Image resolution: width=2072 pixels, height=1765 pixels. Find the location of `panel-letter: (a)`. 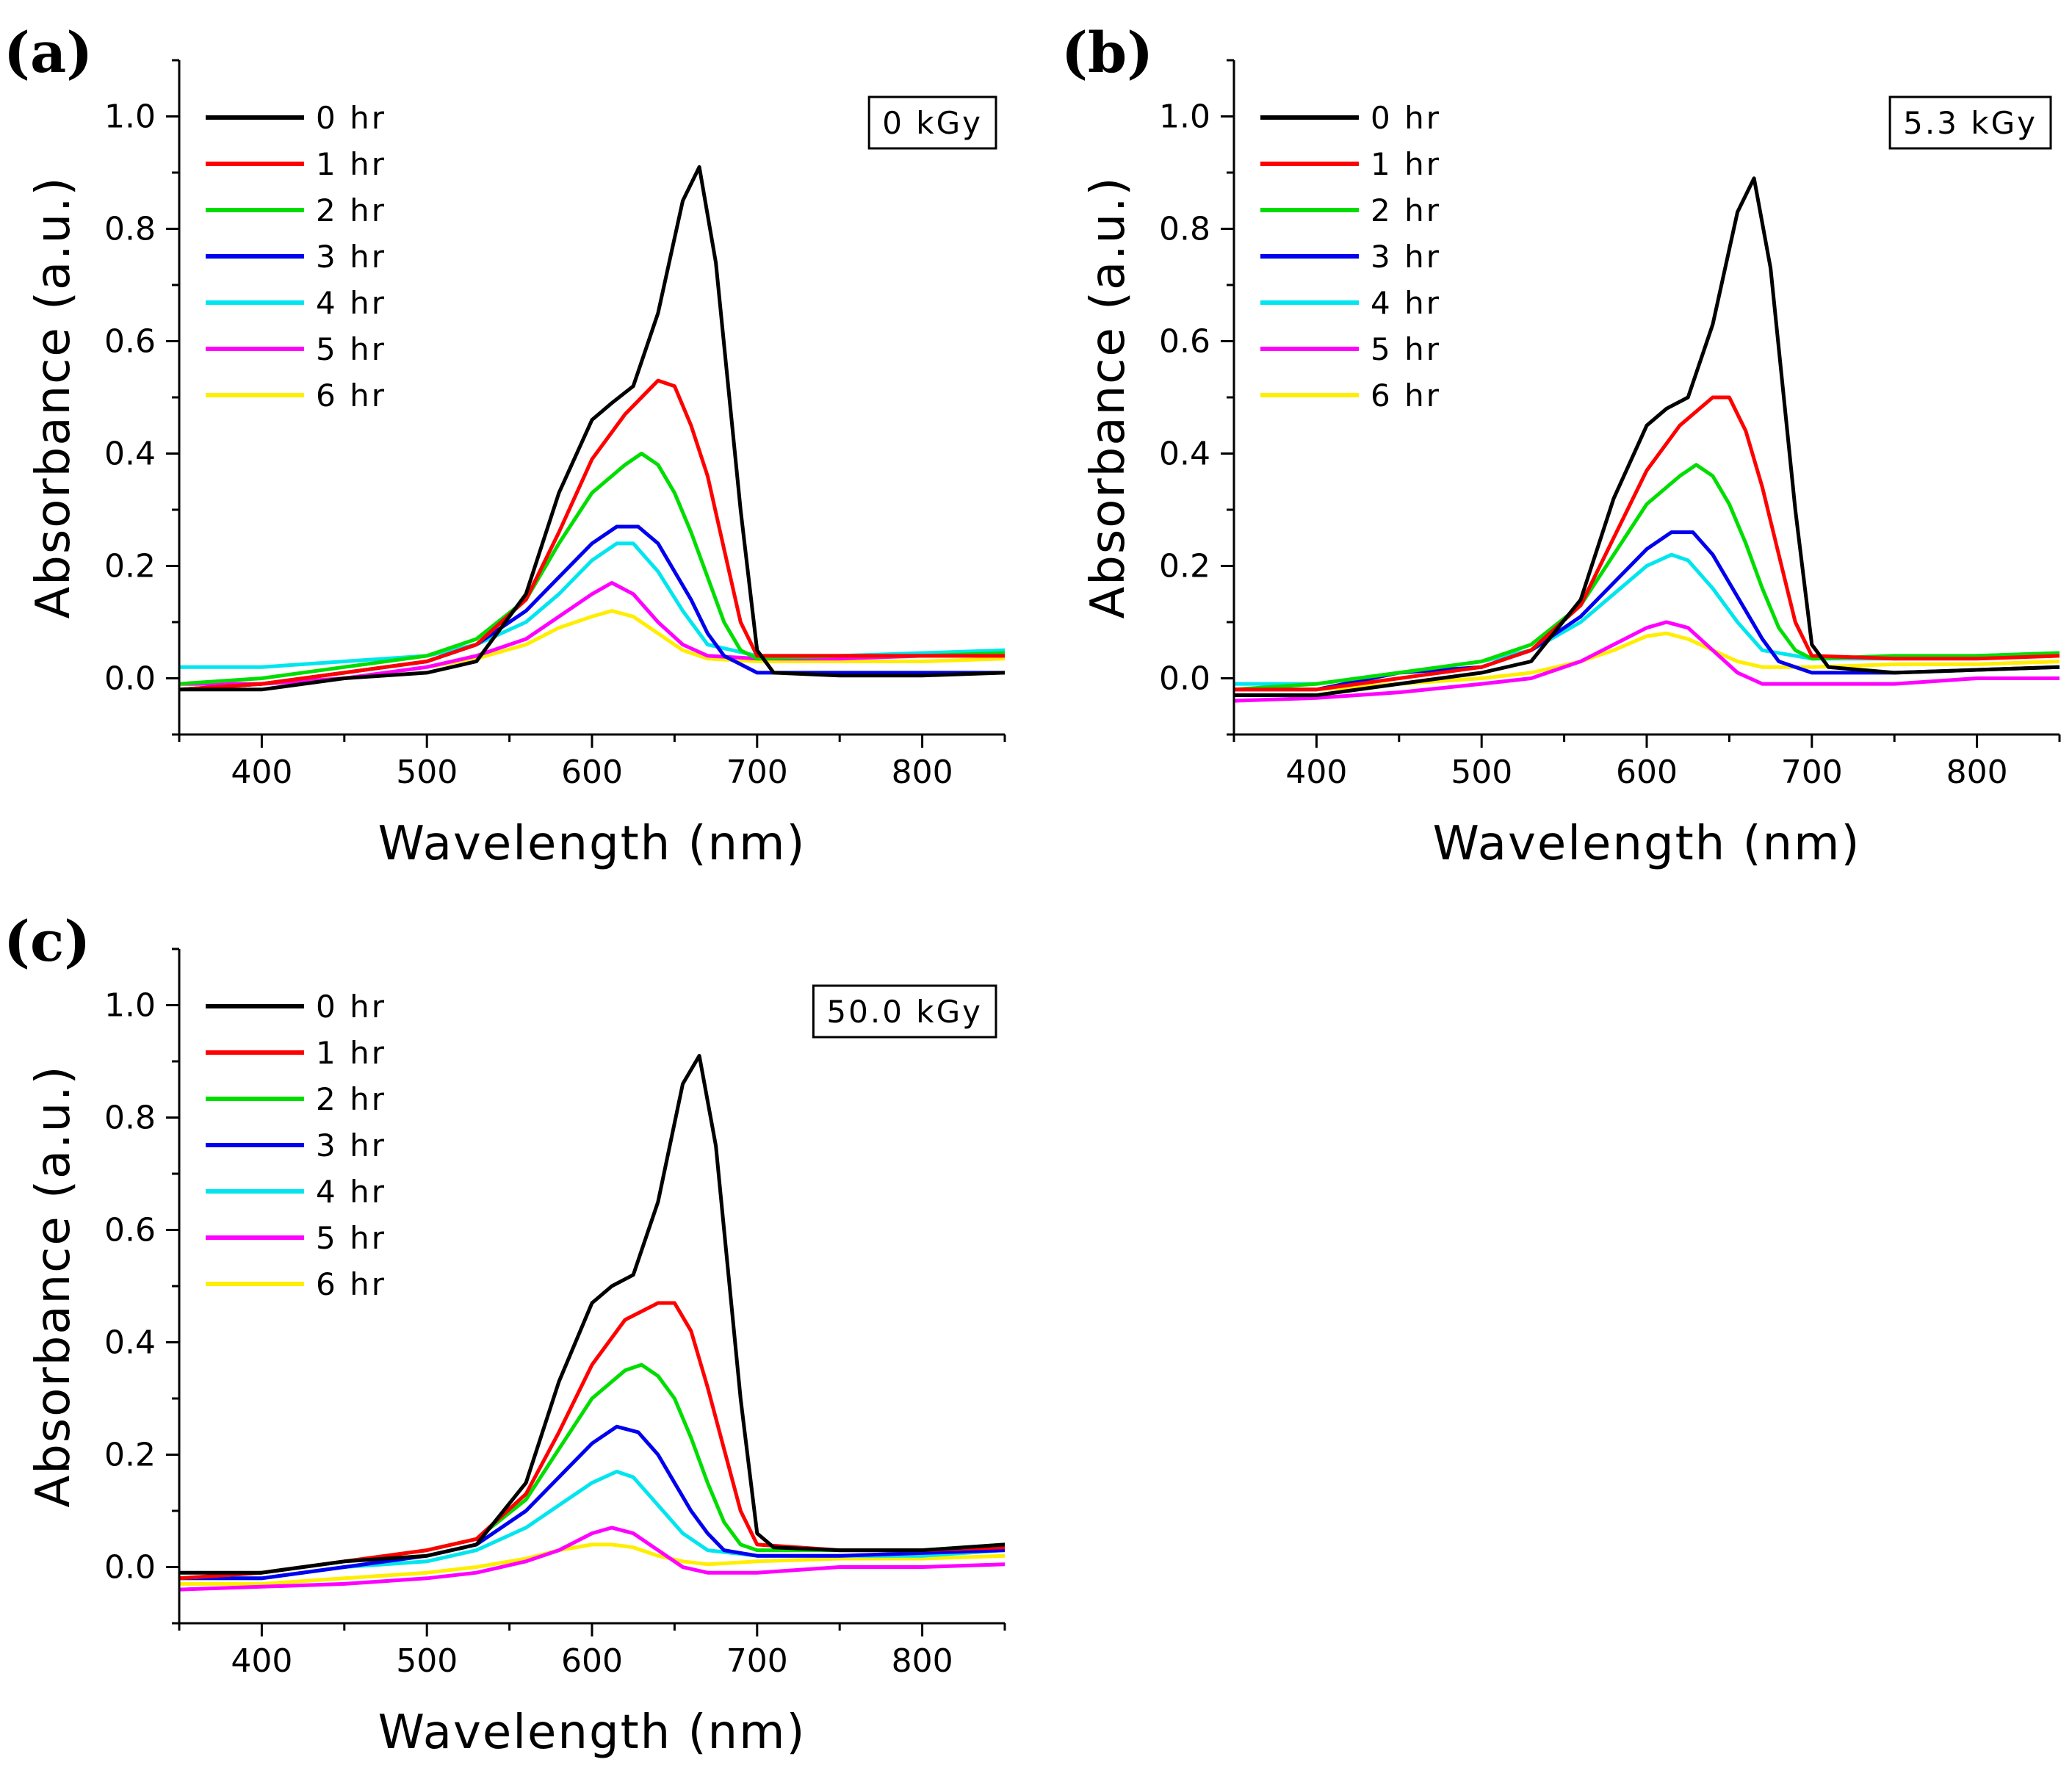

panel-letter: (a) is located at coordinates (49, 52).